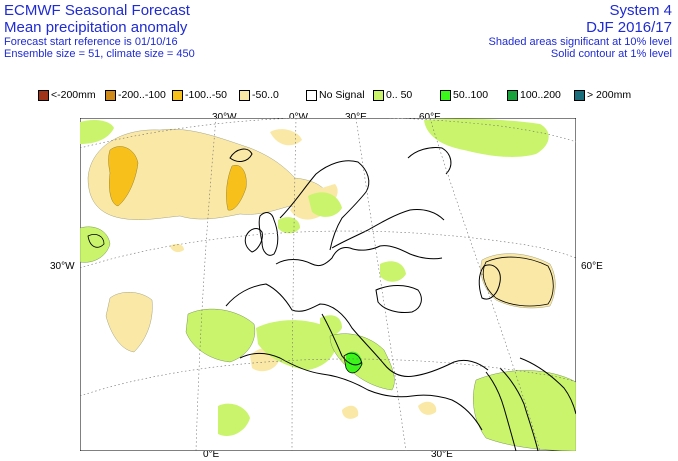  Describe the element at coordinates (73, 95) in the screenshot. I see `legend-label: <-200mm` at that location.